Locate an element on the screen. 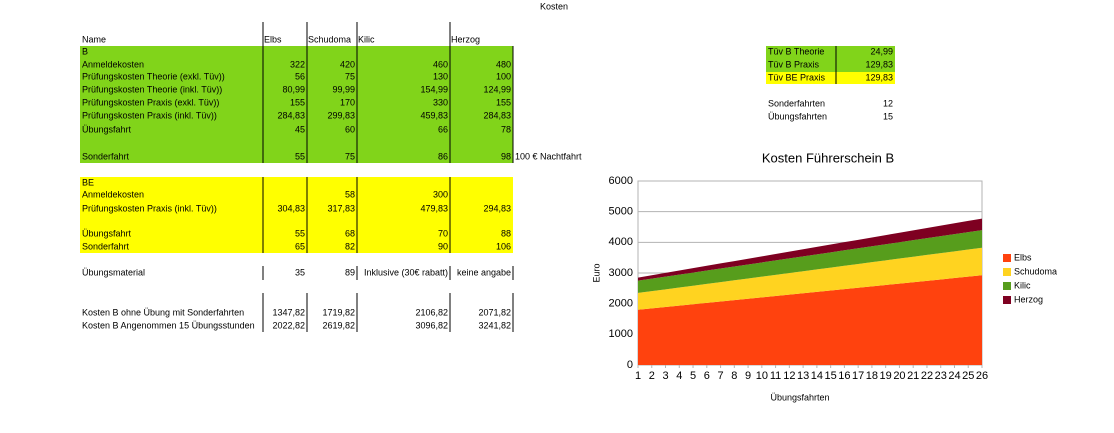 The image size is (1114, 433). row-label: Übungsfahrt is located at coordinates (107, 233).